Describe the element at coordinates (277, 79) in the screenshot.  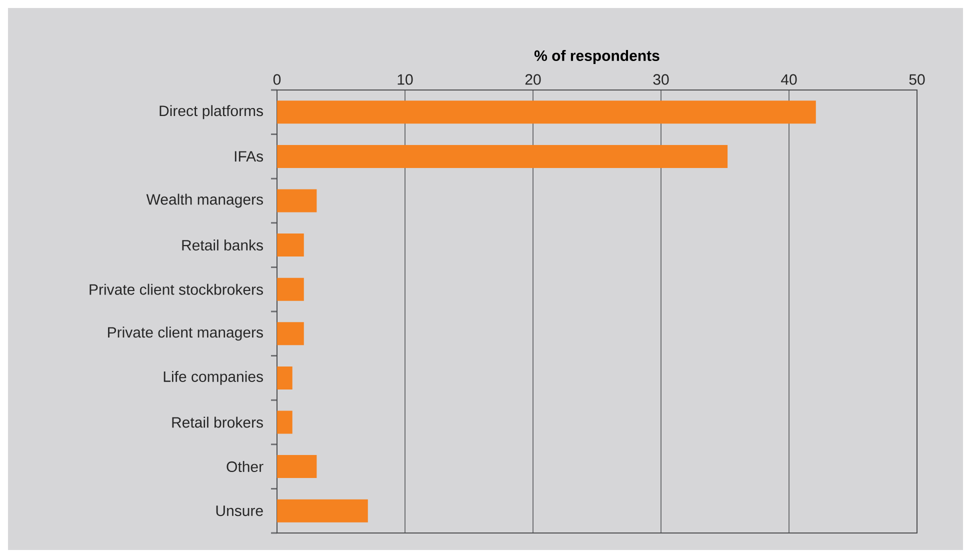
I see `x-tick-label: 0` at that location.